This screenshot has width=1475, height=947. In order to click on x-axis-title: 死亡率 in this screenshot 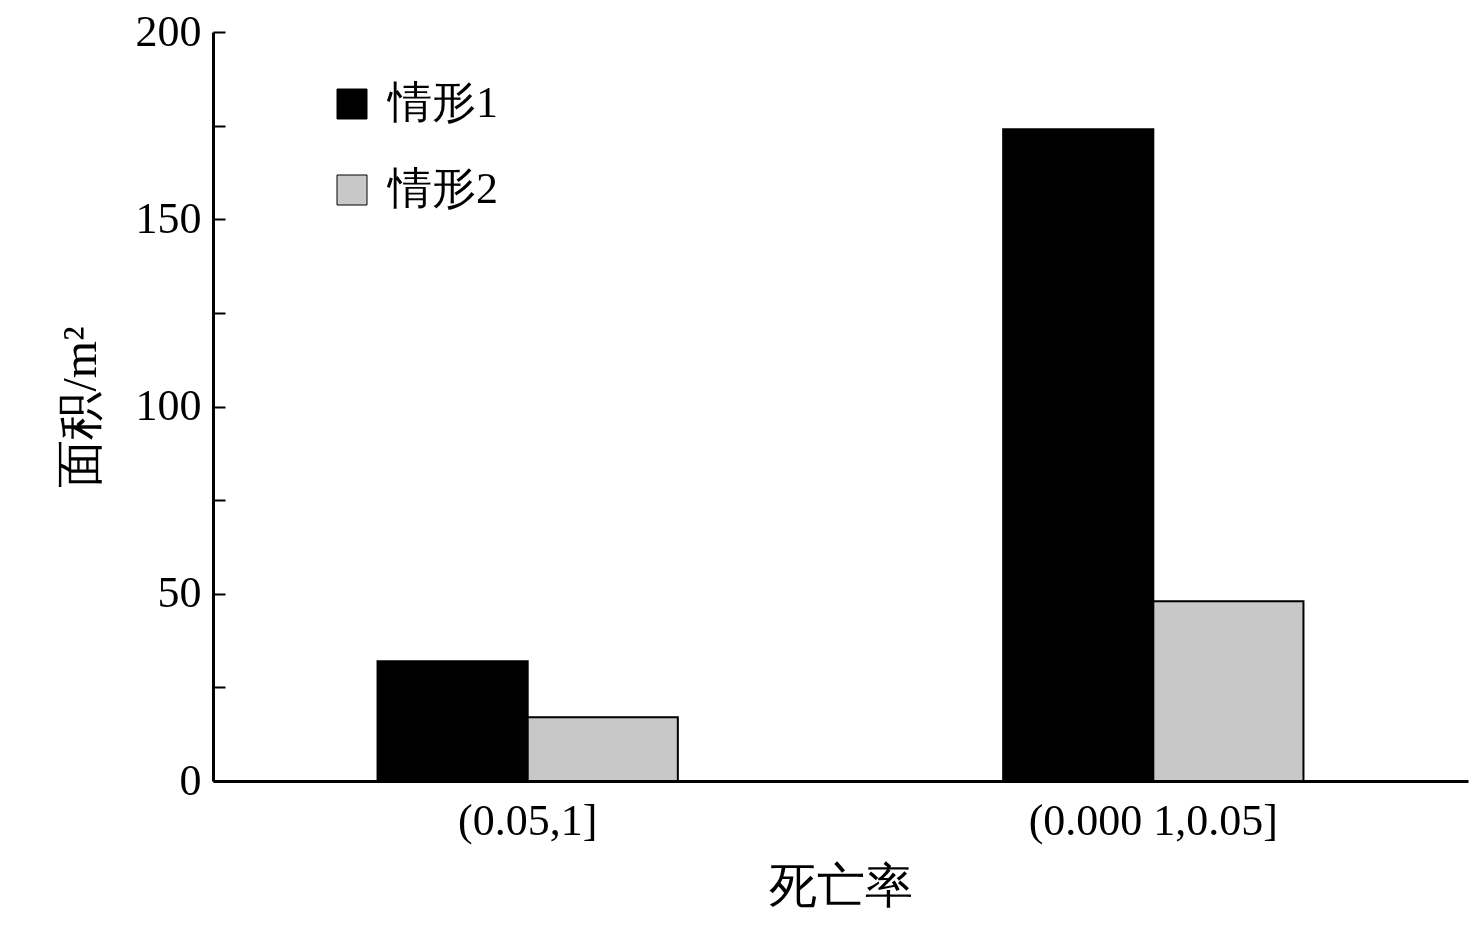, I will do `click(841, 885)`.